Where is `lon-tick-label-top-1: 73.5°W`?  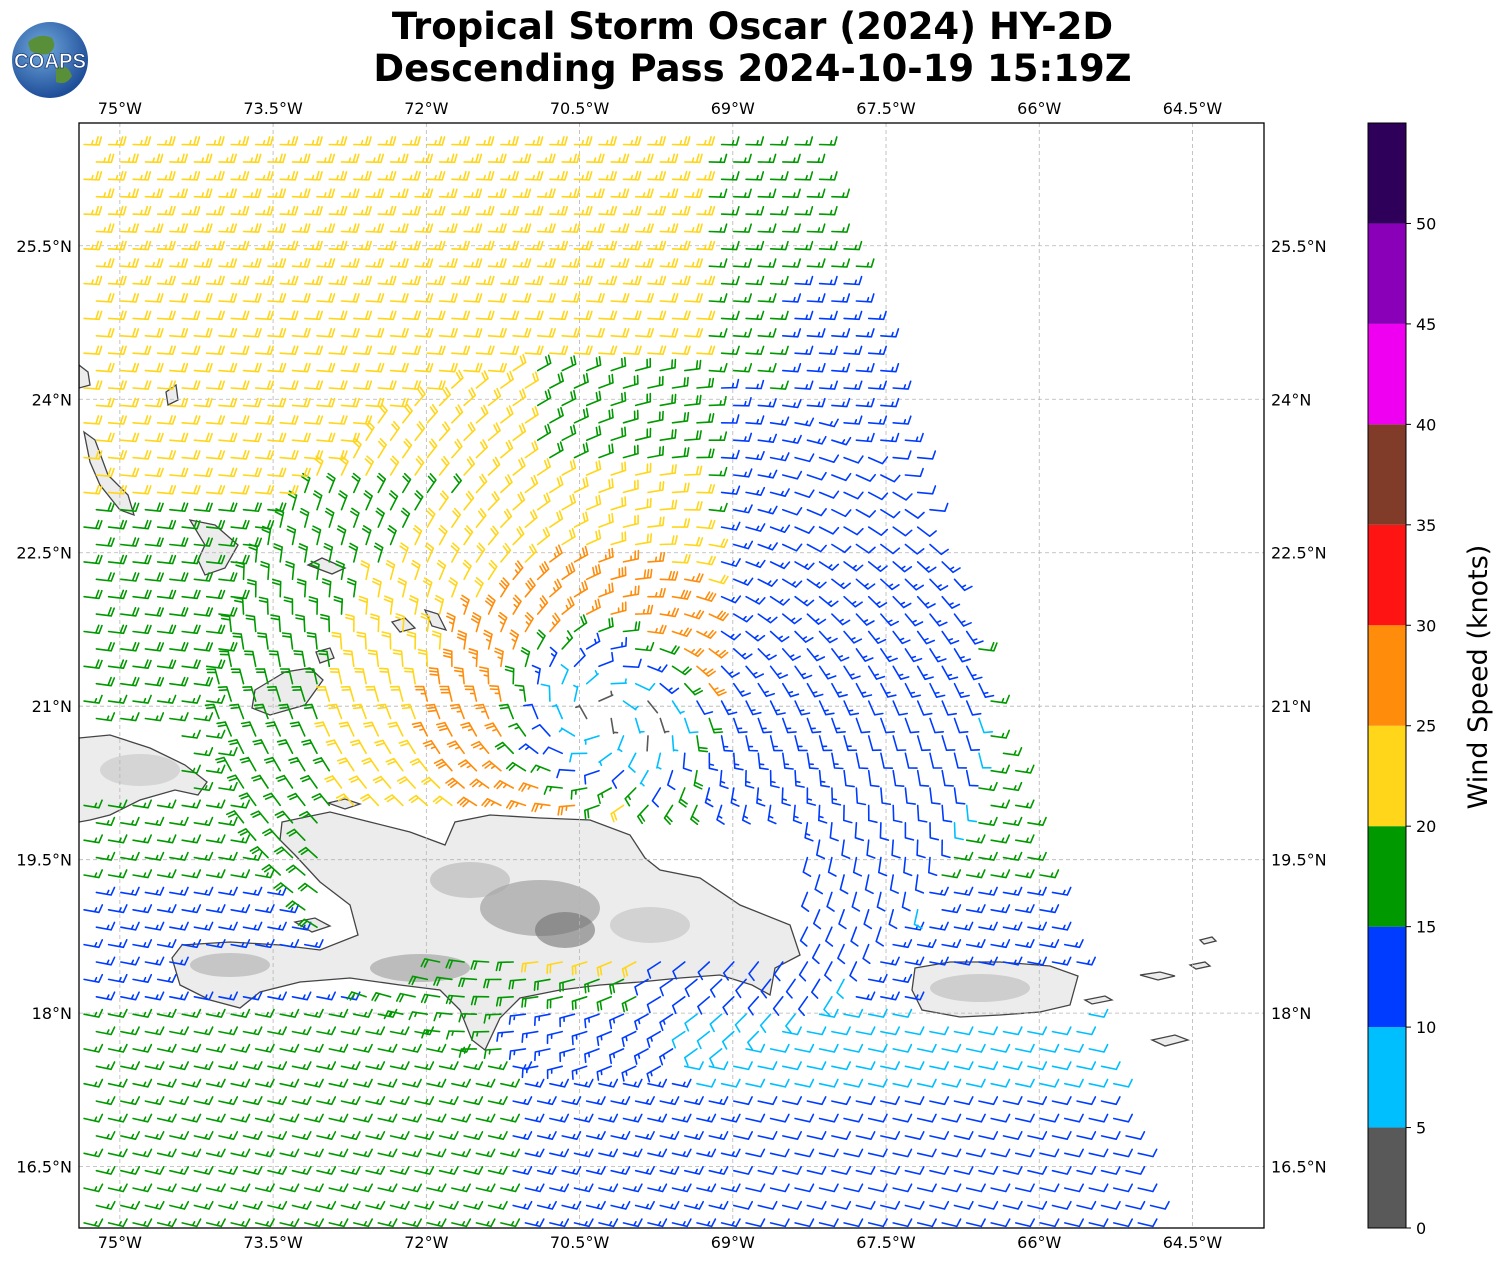
lon-tick-label-top-1: 73.5°W is located at coordinates (273, 108).